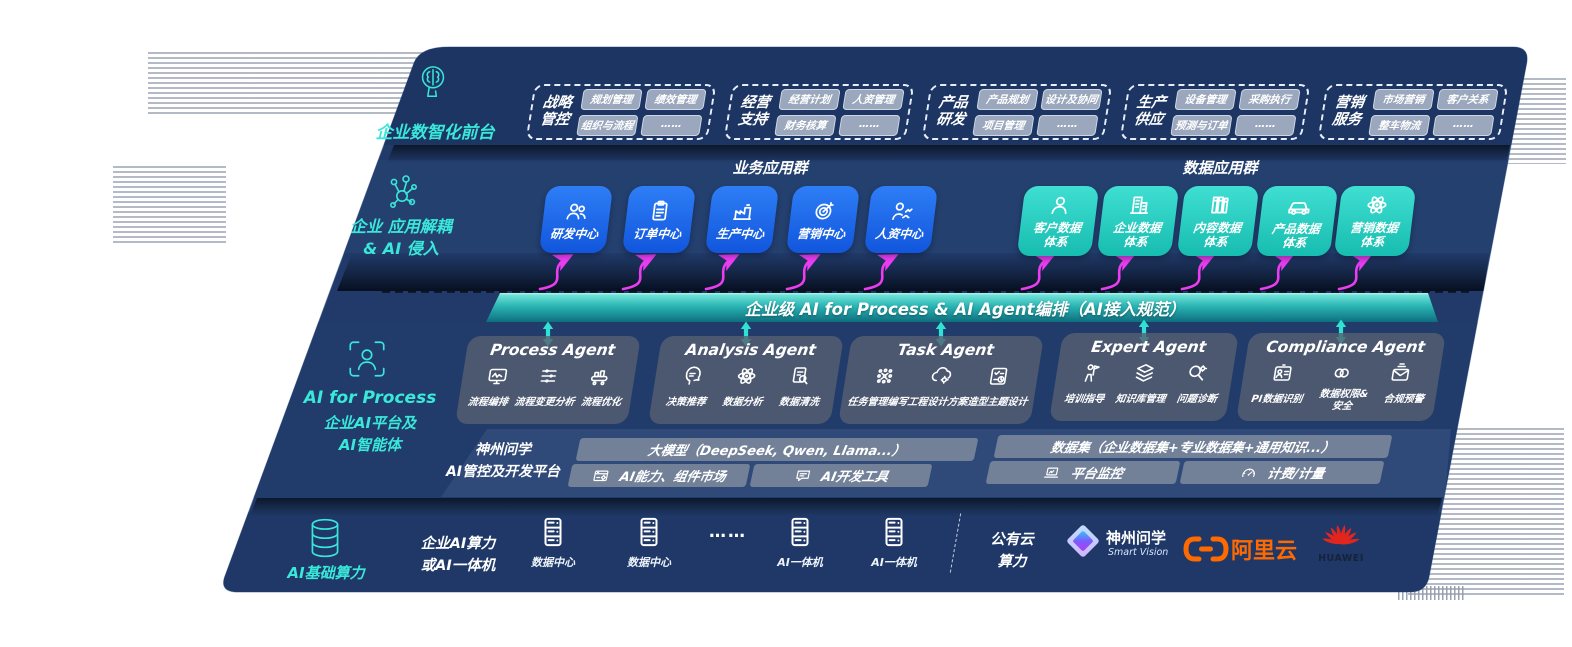  Describe the element at coordinates (799, 402) in the screenshot. I see `agent-capability: 数据清洗` at that location.